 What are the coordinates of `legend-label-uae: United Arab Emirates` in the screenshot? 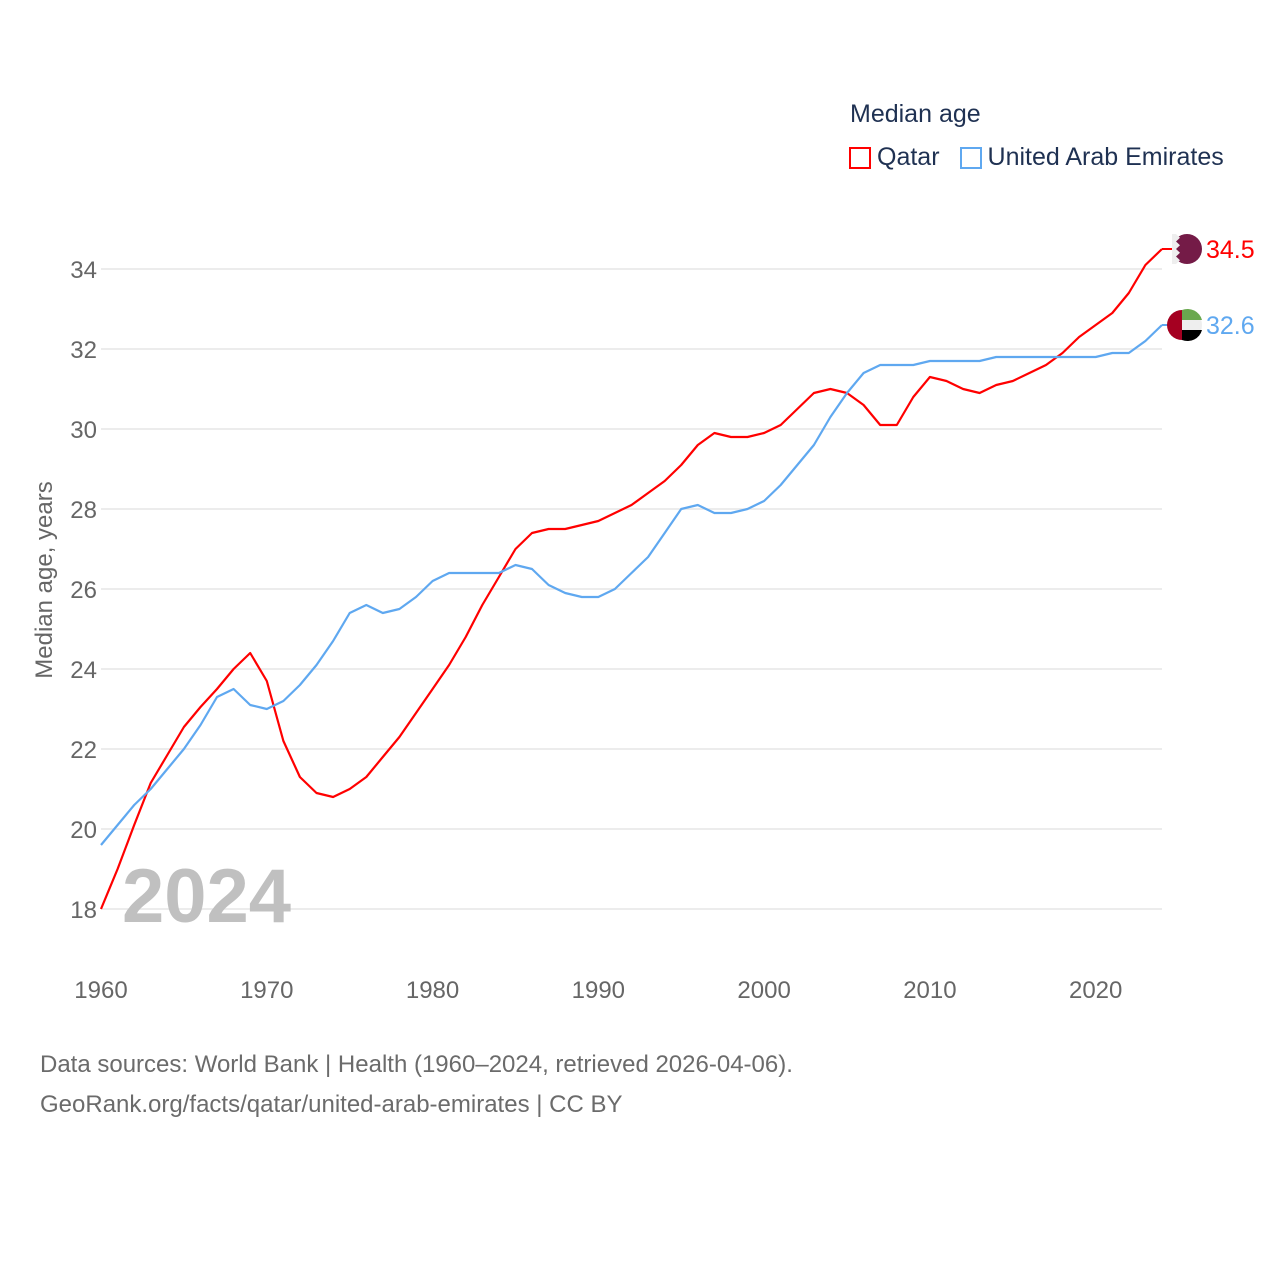 It's located at (1105, 157).